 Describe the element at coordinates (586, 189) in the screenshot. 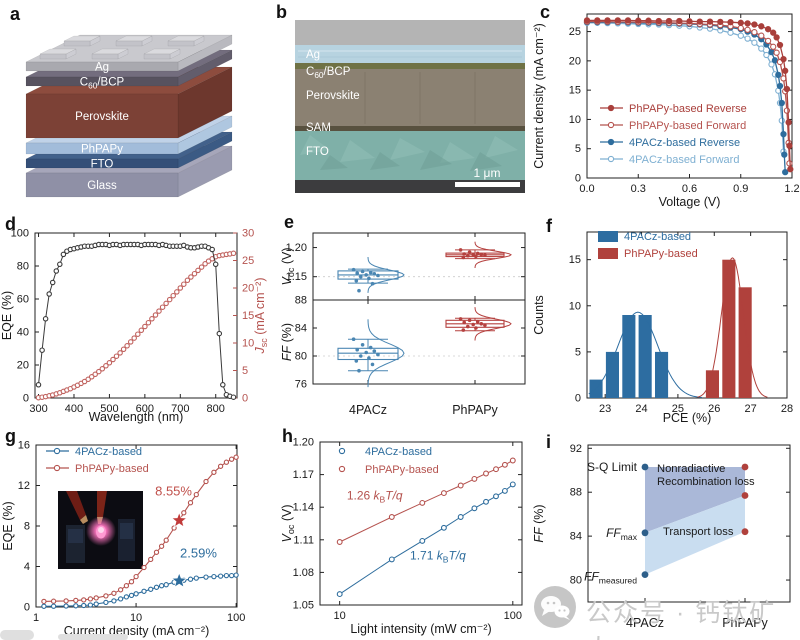

I see `svg-text: 0.0` at that location.